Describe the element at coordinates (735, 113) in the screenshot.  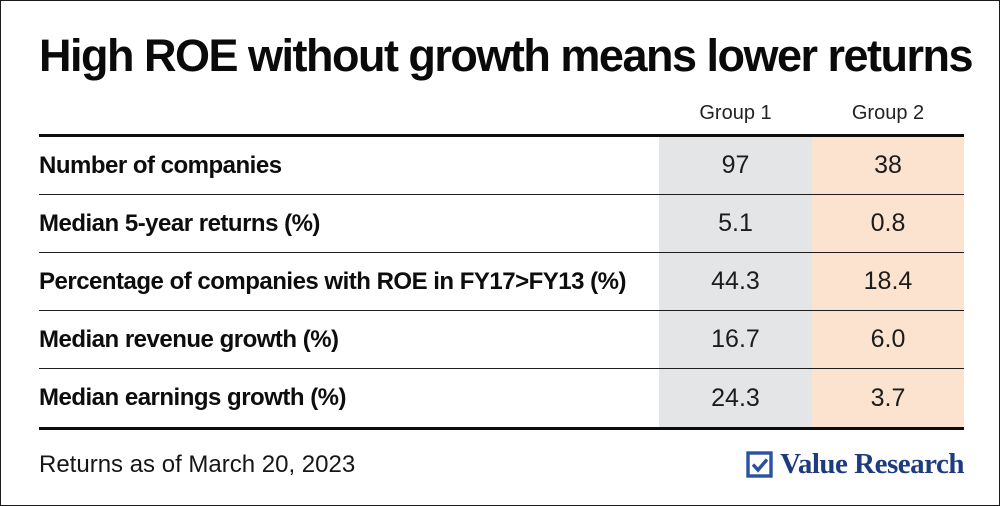
I see `column-header-group1: Group 1` at that location.